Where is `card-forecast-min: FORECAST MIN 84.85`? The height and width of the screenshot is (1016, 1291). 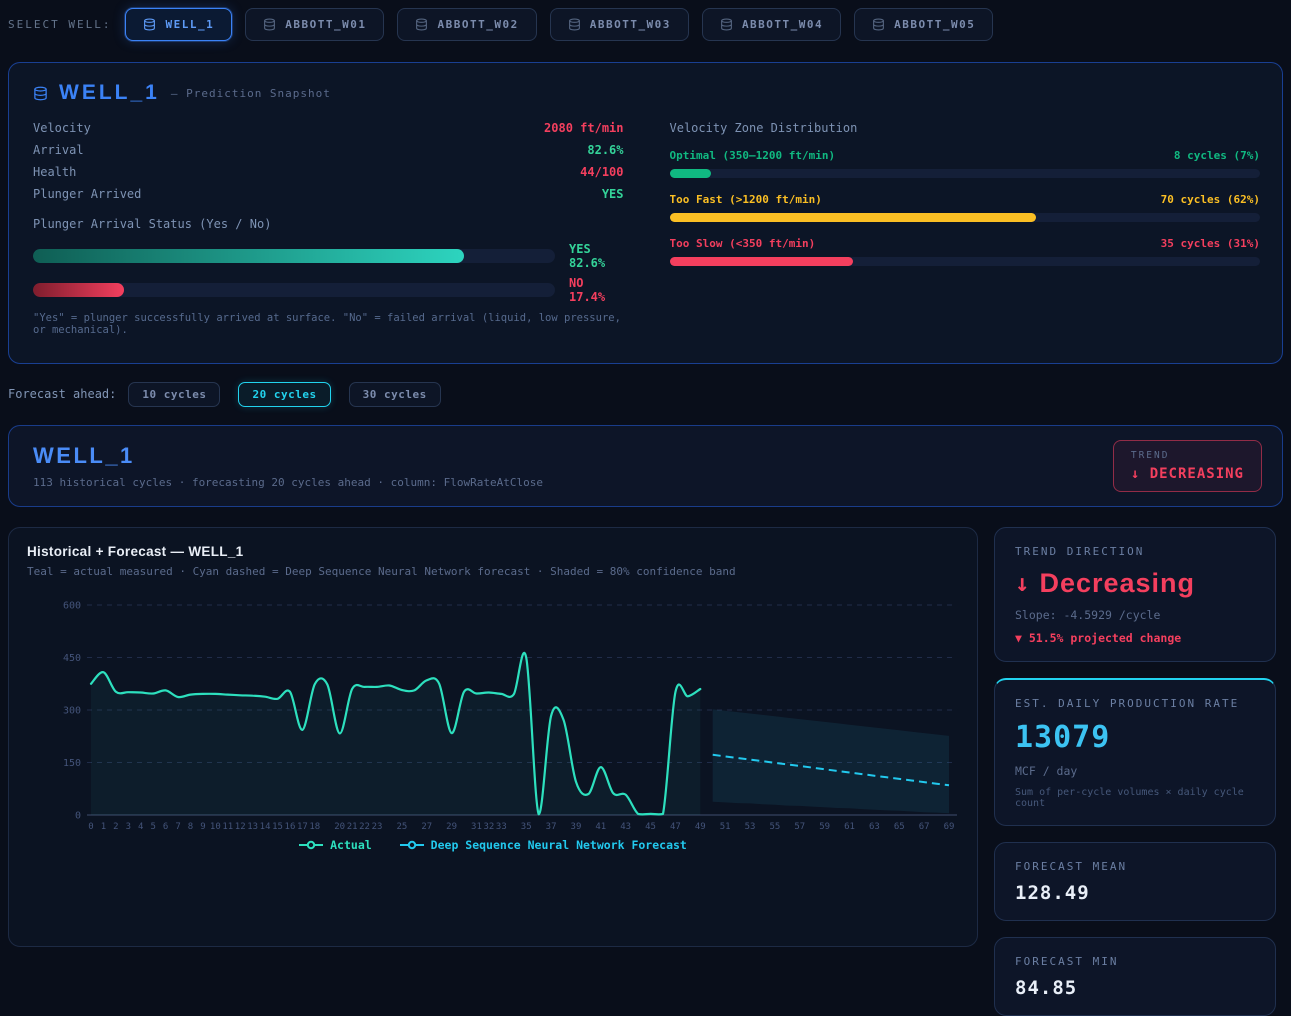 card-forecast-min: FORECAST MIN 84.85 is located at coordinates (1135, 976).